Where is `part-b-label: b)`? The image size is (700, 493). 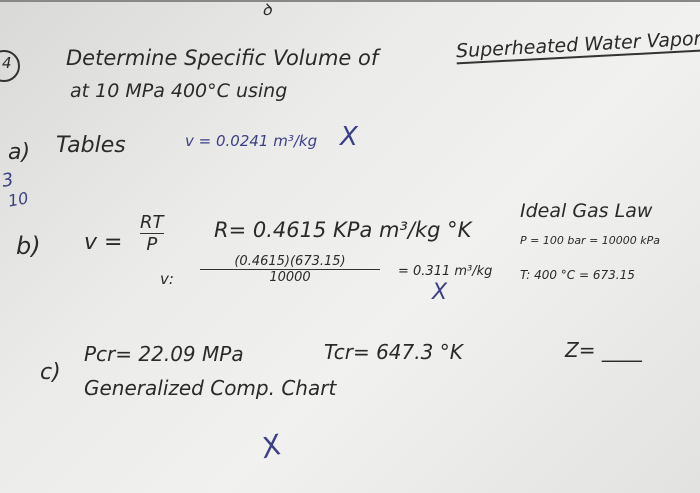 part-b-label: b) is located at coordinates (28, 246).